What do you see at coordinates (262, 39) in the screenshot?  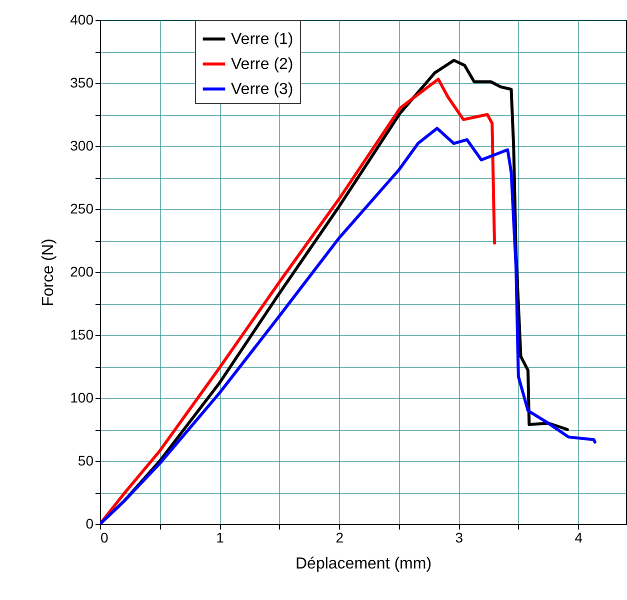 I see `legend-label: Verre (1)` at bounding box center [262, 39].